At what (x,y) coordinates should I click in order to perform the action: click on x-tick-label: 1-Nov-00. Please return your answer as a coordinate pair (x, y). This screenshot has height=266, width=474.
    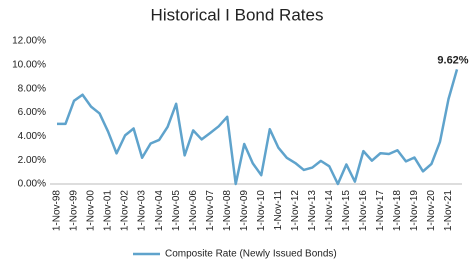
    Looking at the image, I should click on (91, 211).